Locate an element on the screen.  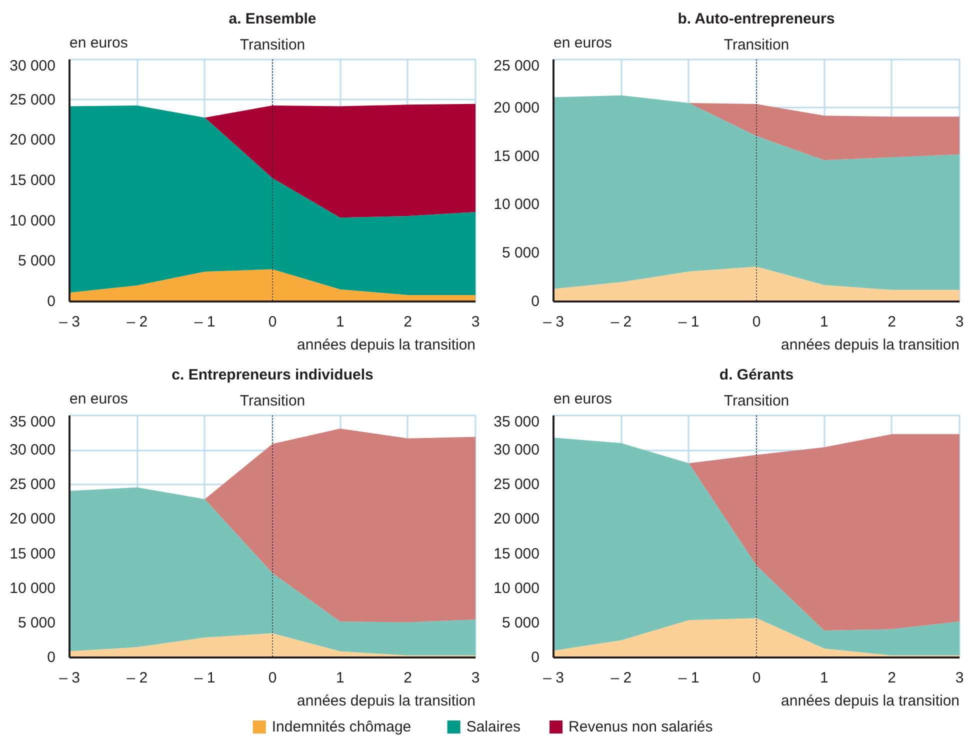
legend-label: Indemnités chômage is located at coordinates (342, 727).